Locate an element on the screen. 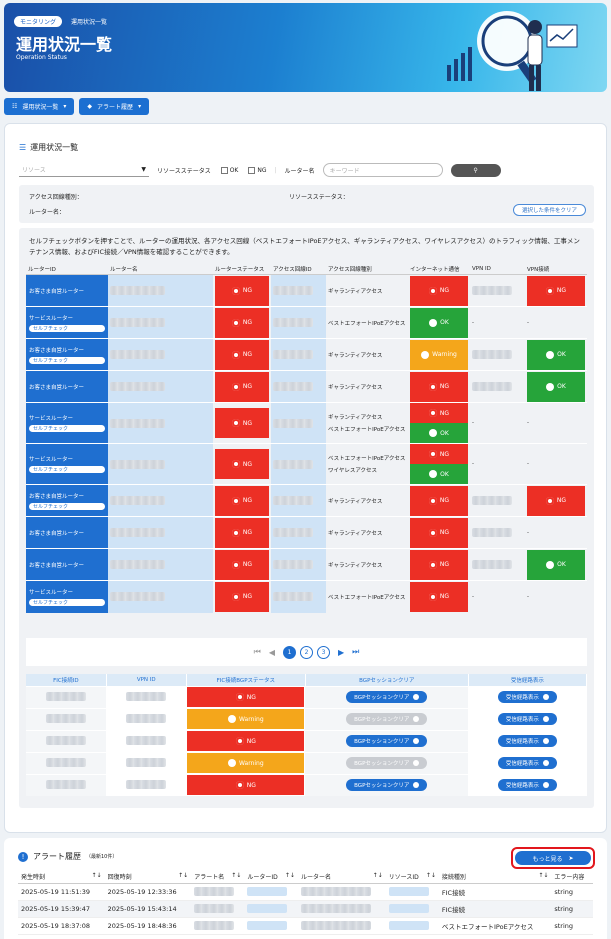  filter-bar: リソース ▼ リソースステータス OK NG | ルーター名 キーワード ⚲ is located at coordinates (260, 170).